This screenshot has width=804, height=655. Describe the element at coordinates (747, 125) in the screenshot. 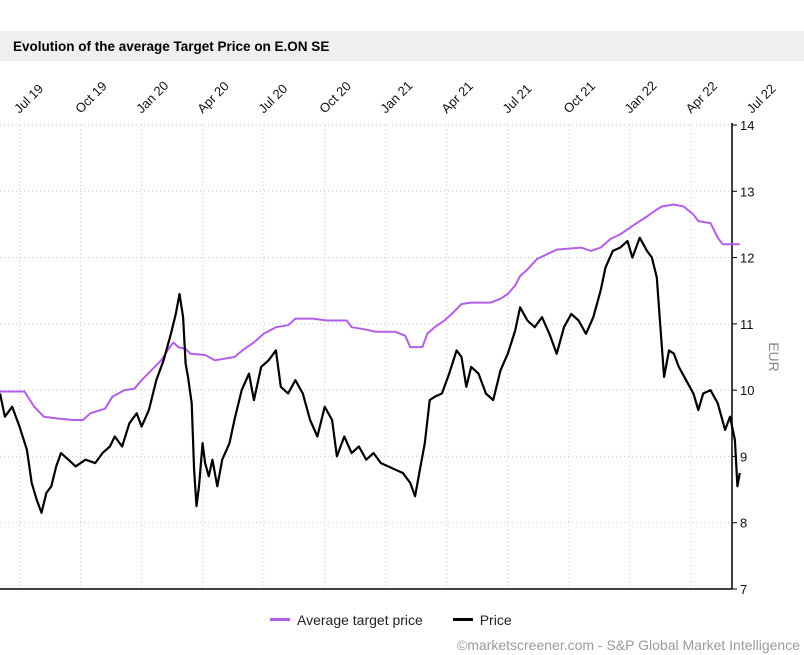

I see `y-tick-label: 14` at that location.